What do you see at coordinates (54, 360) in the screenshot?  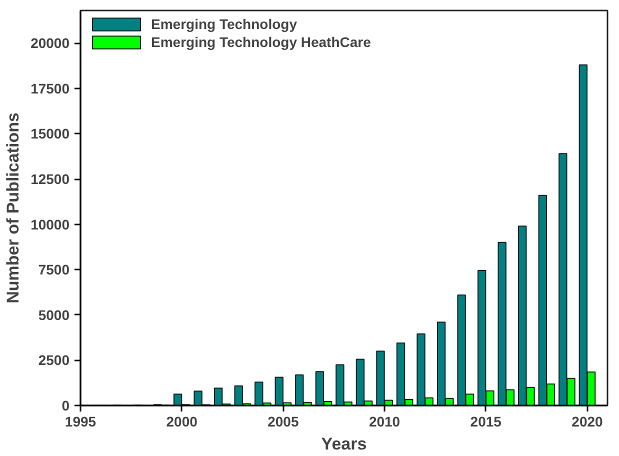 I see `y-tick-label: 2500` at bounding box center [54, 360].